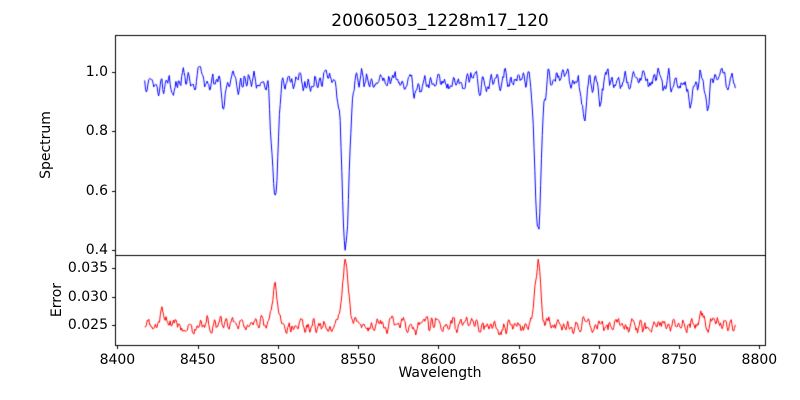 This screenshot has height=400, width=800. I want to click on y-tick-label: 0.8, so click(96, 131).